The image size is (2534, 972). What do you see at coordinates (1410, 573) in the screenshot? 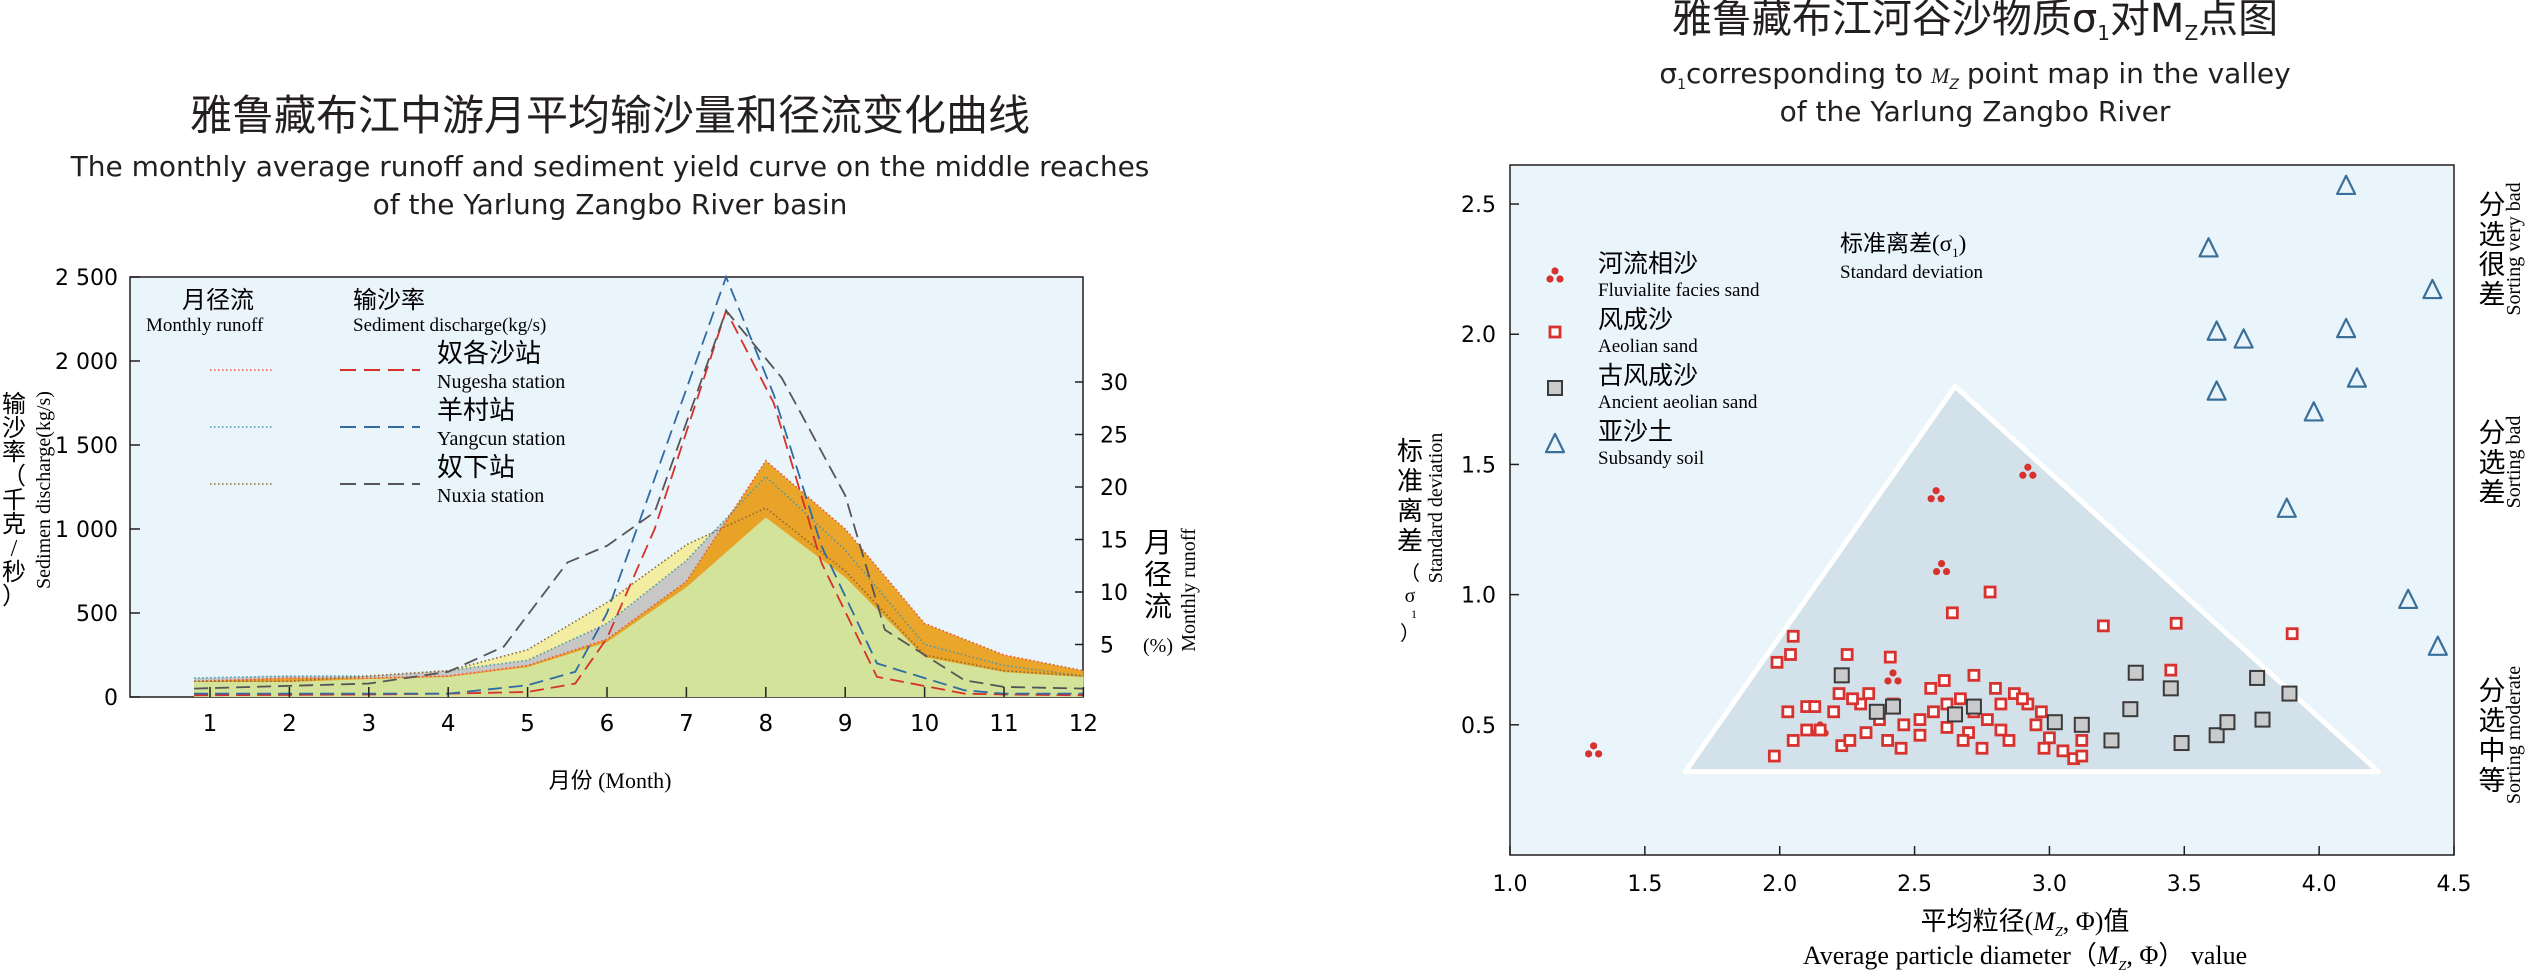
I see `right-ylabel-cn-paren: （` at bounding box center [1410, 573].